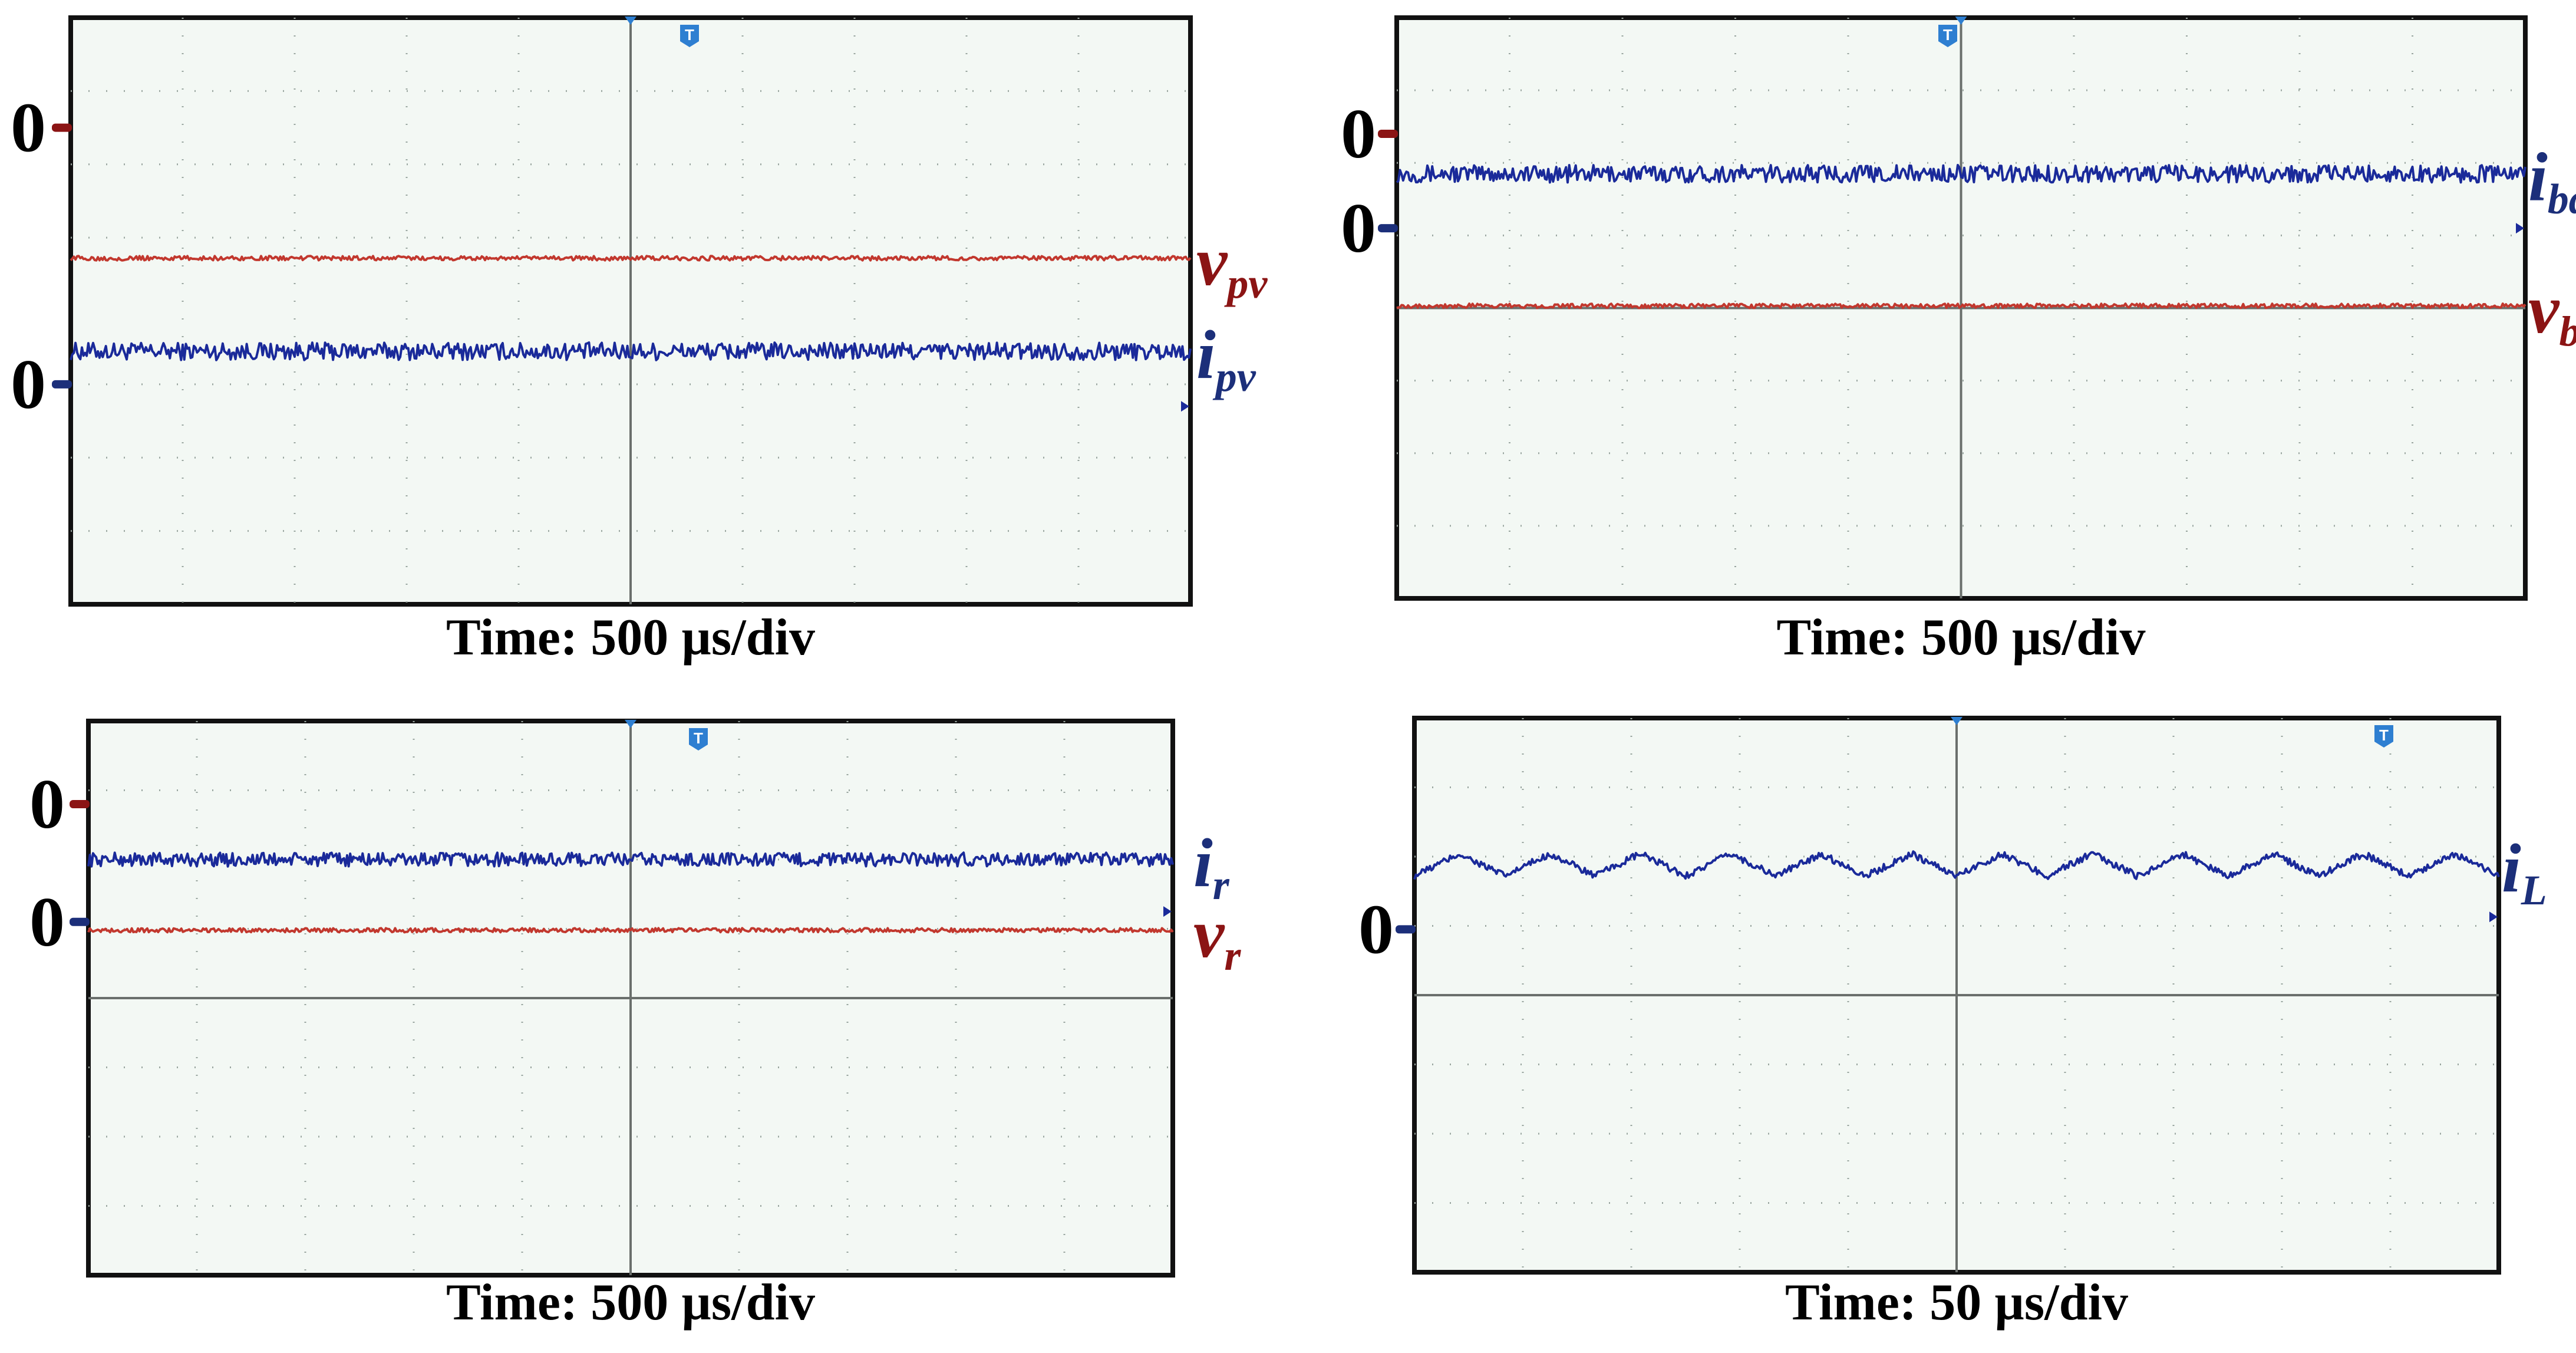 The width and height of the screenshot is (2576, 1353). Describe the element at coordinates (1226, 358) in the screenshot. I see `channel-label: ipv` at that location.